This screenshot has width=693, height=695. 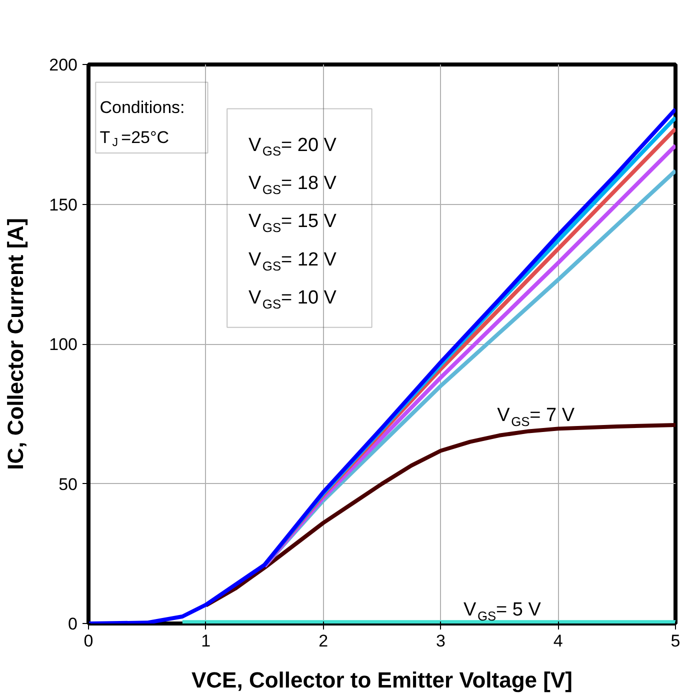 I want to click on x-tick-label: 2, so click(x=323, y=641).